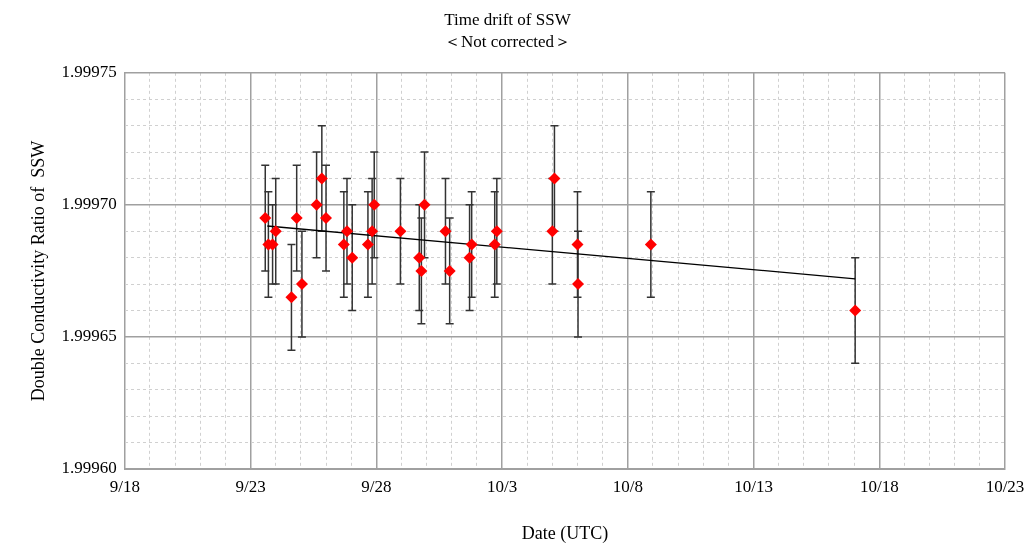  What do you see at coordinates (508, 19) in the screenshot?
I see `chart-title: Time drift of SSW` at bounding box center [508, 19].